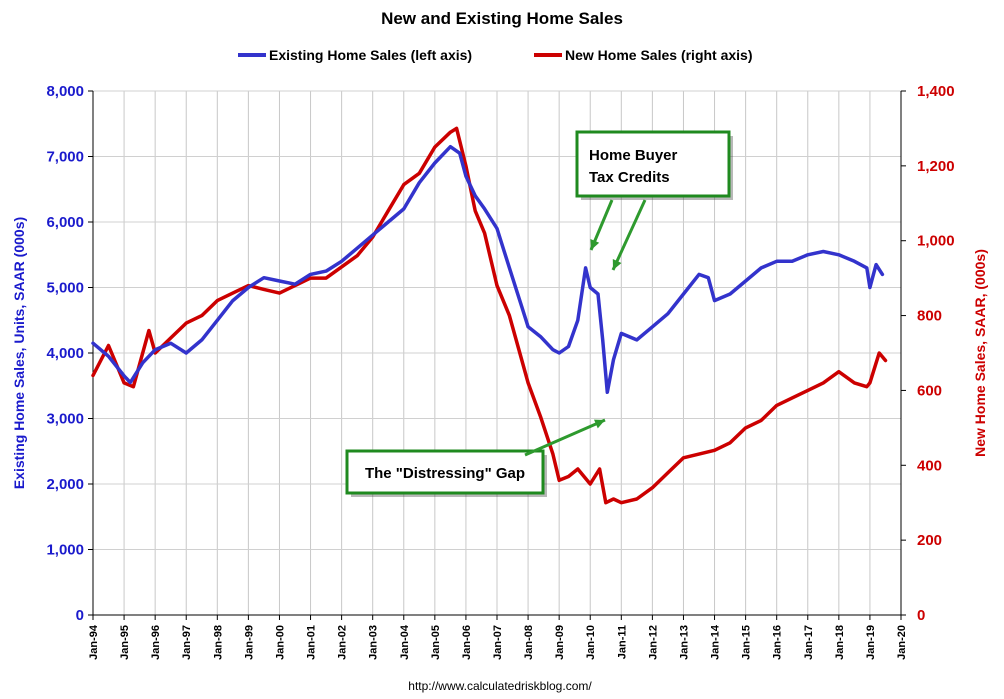 Image resolution: width=1004 pixels, height=699 pixels. Describe the element at coordinates (560, 642) in the screenshot. I see `x-tick-label: Jan-09` at that location.